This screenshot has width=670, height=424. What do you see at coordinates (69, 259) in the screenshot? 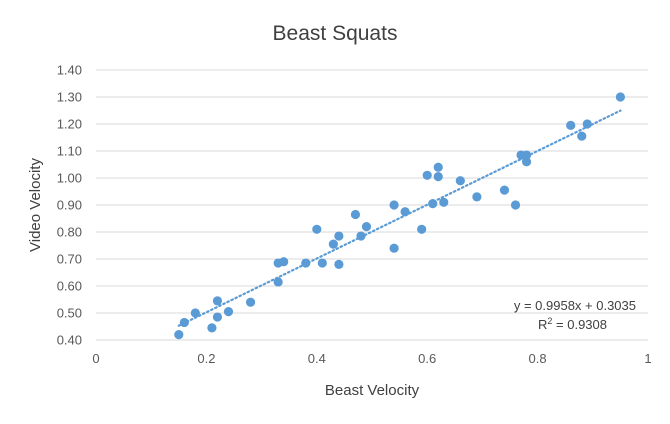
I see `y-tick-label: 0.70` at bounding box center [69, 259].